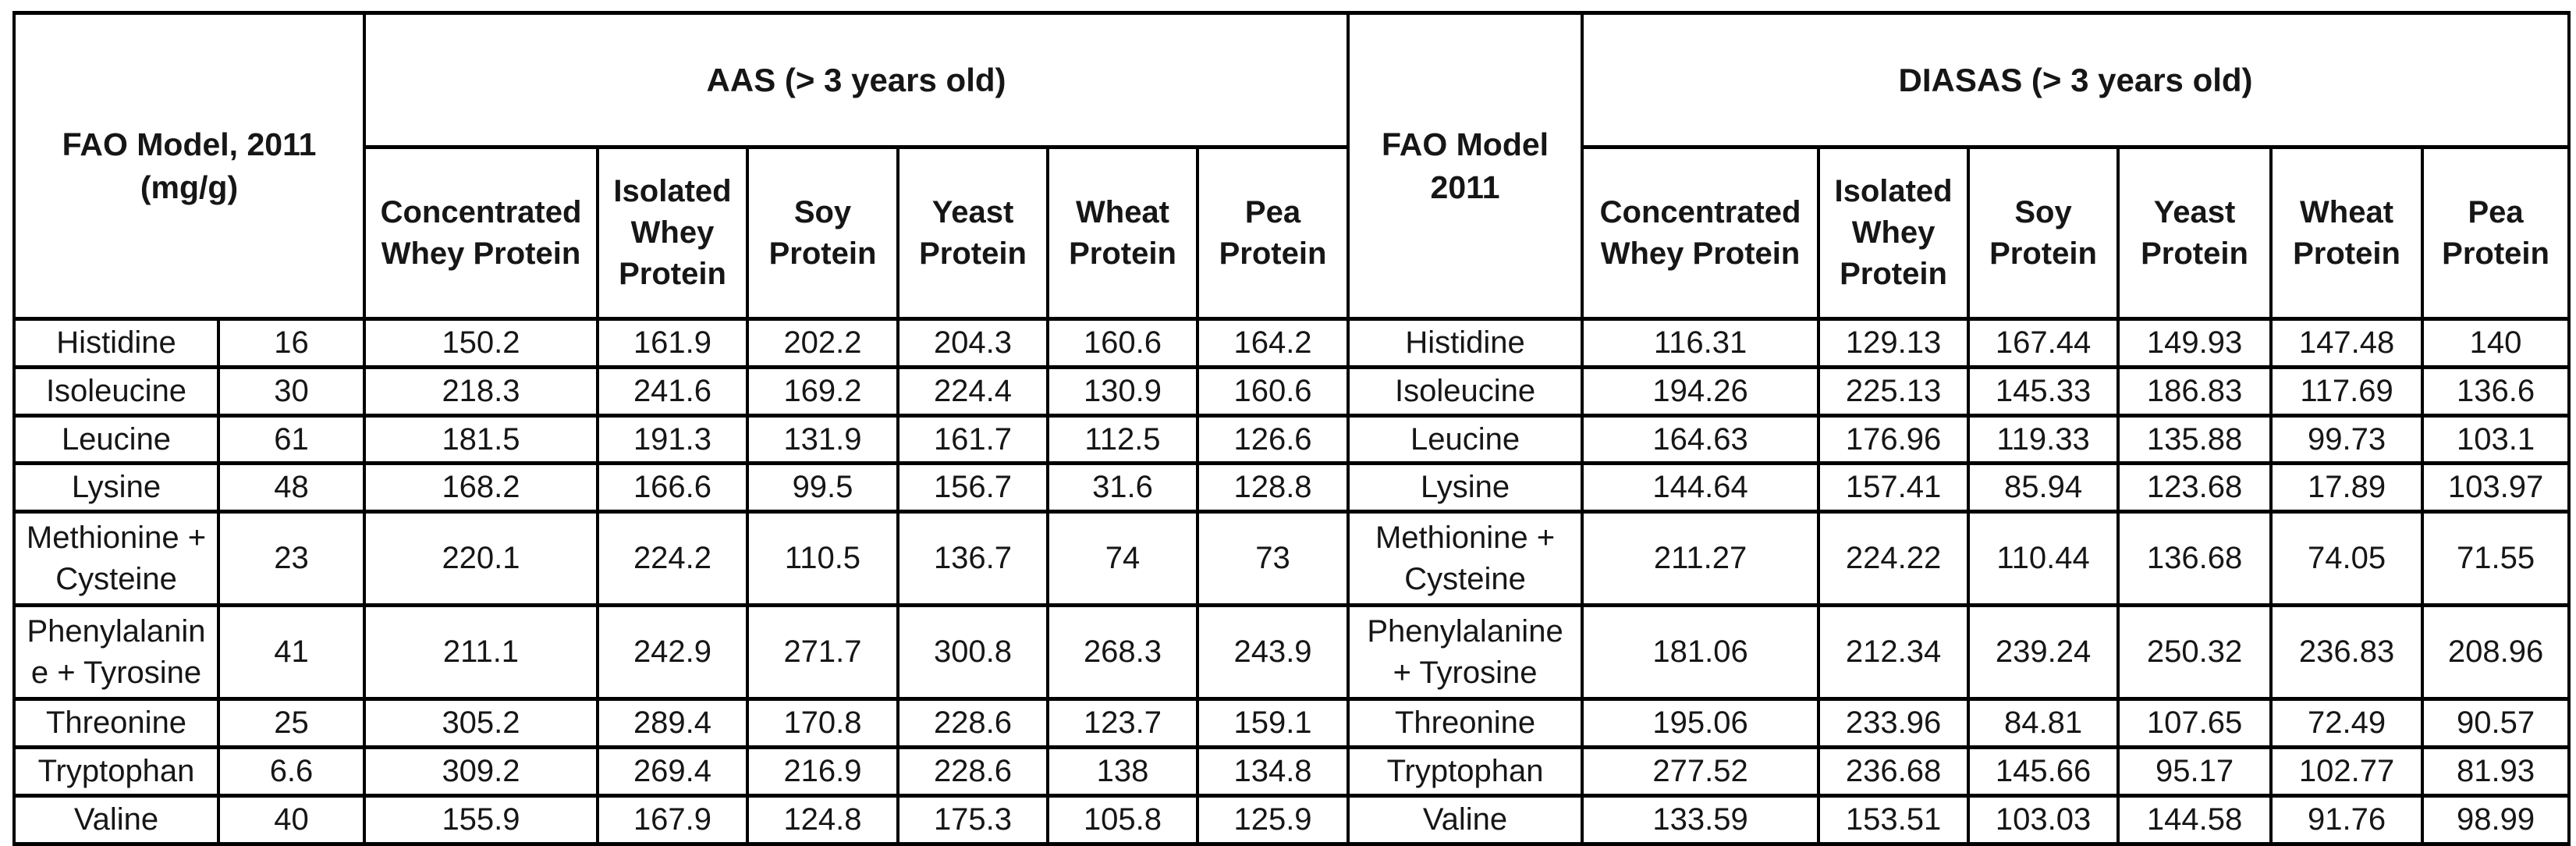  Describe the element at coordinates (2496, 488) in the screenshot. I see `diasas-value-cell: 103.97` at that location.